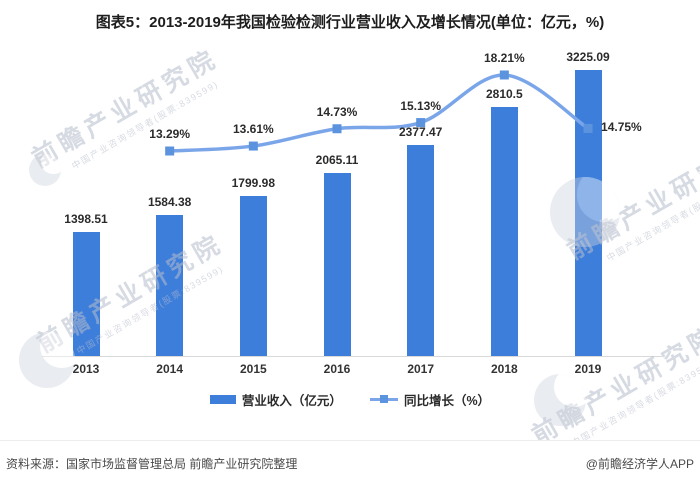 Image resolution: width=700 pixels, height=482 pixels. I want to click on credit-note: @前瞻经济学人APP, so click(639, 464).